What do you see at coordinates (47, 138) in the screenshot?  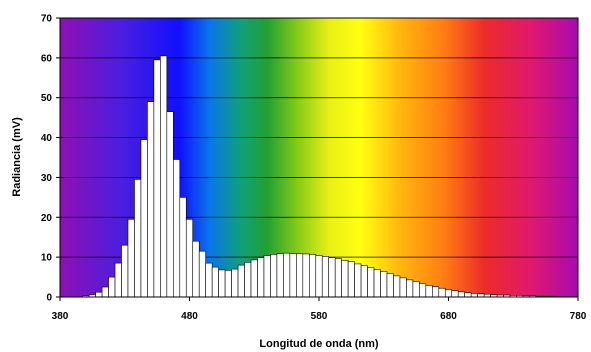 I see `y-tick-label: 40` at bounding box center [47, 138].